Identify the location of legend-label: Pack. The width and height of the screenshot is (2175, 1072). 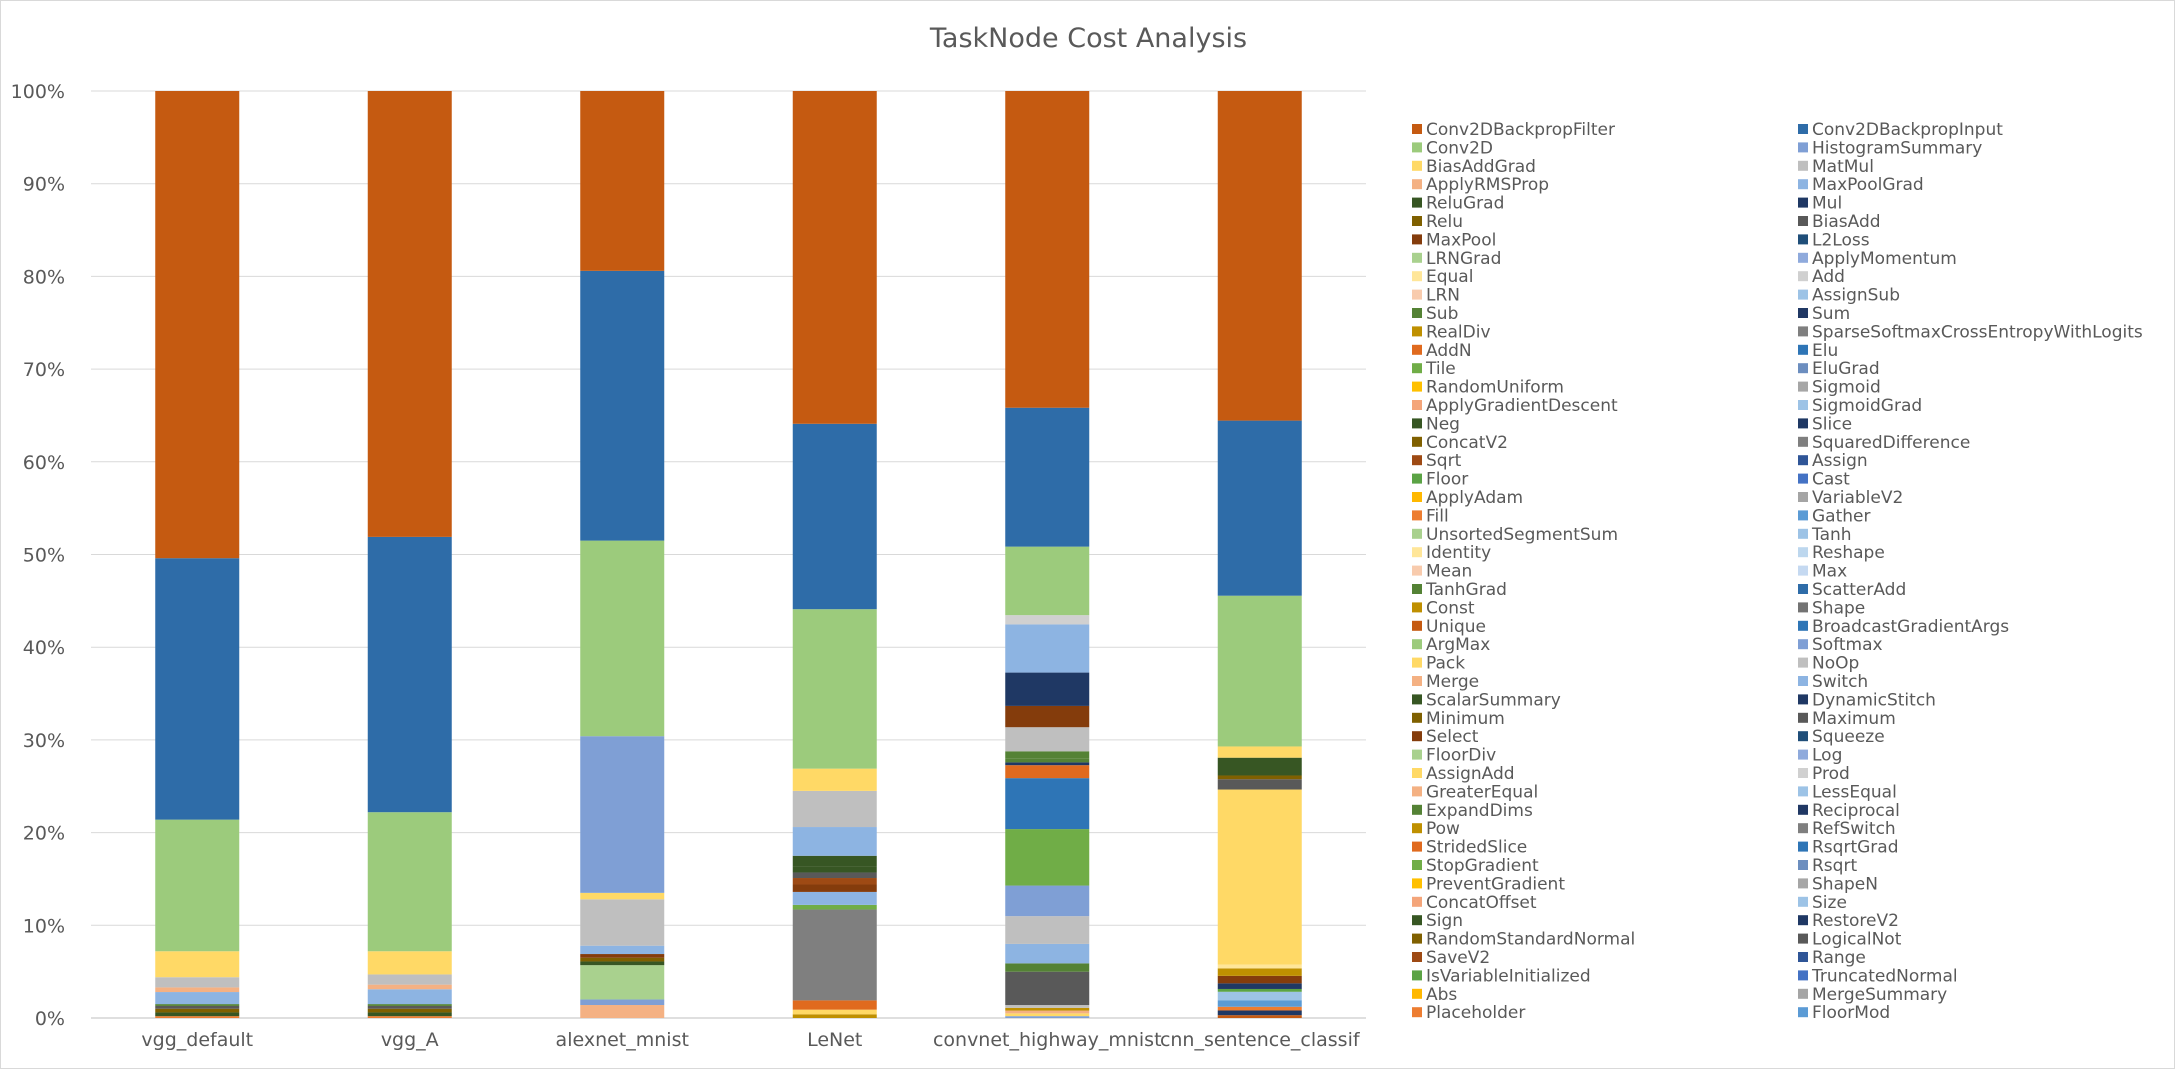
(1445, 664).